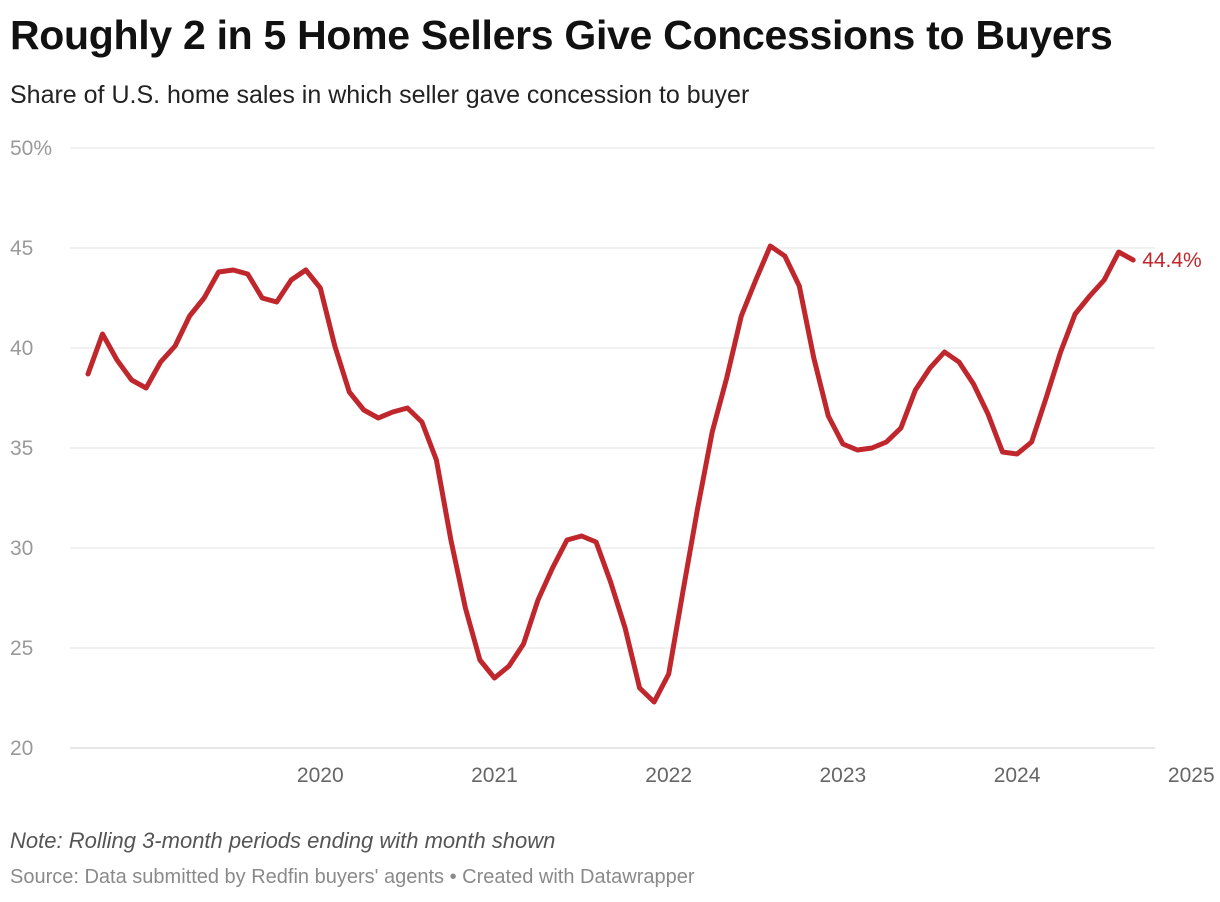  What do you see at coordinates (31, 148) in the screenshot?
I see `y-tick-label: 50%` at bounding box center [31, 148].